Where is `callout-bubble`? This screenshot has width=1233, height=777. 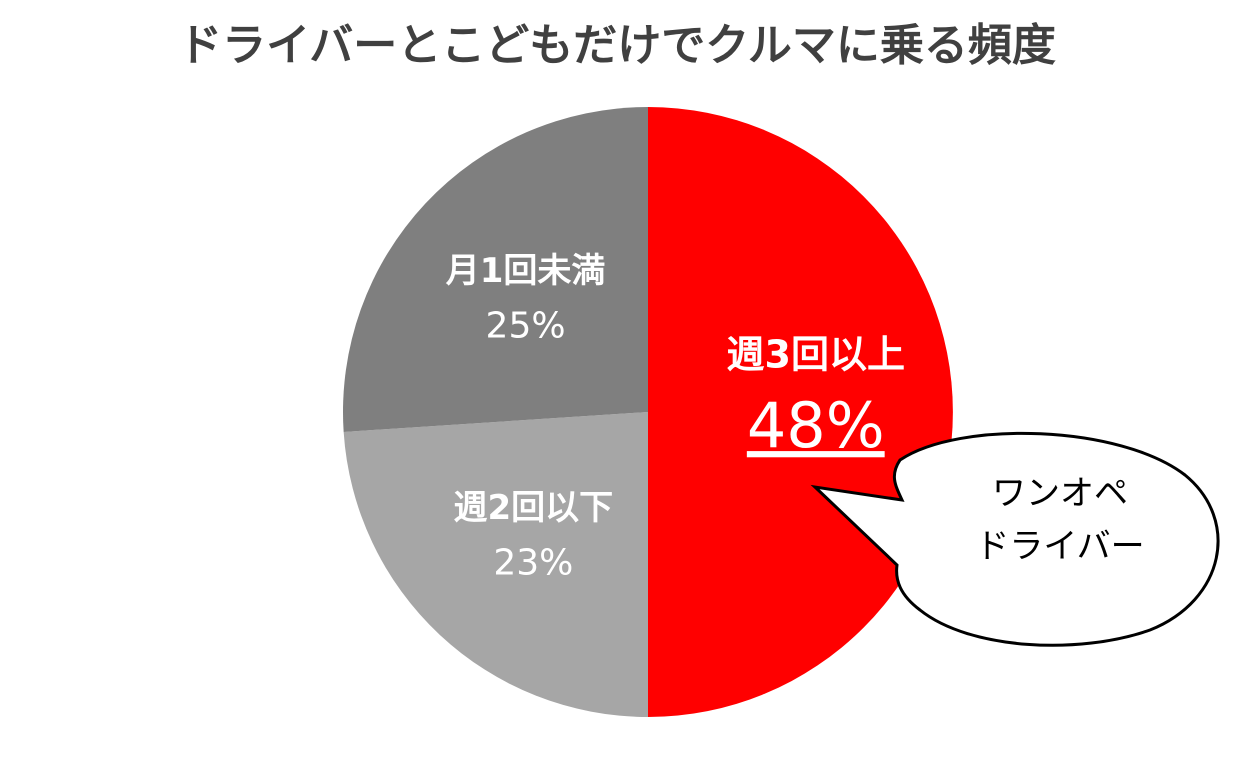 callout-bubble is located at coordinates (1015, 539).